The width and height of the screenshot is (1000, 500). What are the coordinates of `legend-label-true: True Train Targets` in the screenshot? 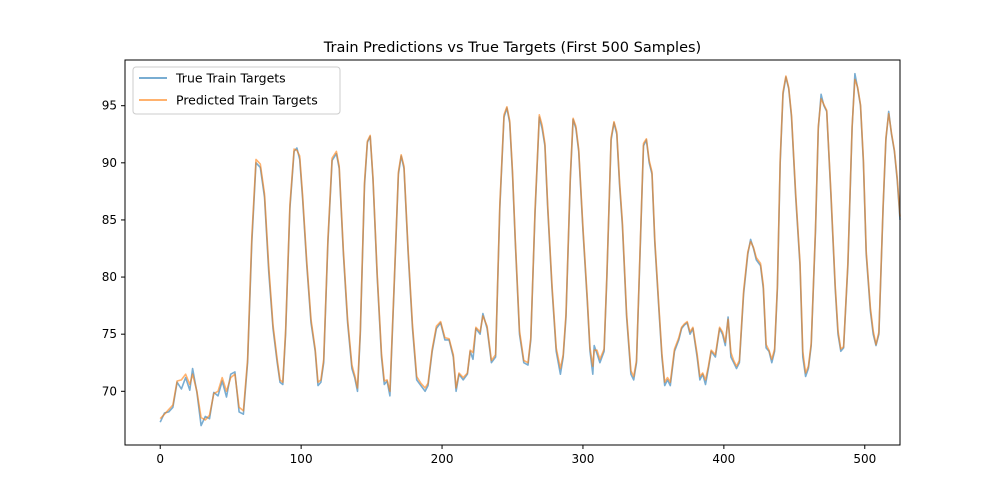 It's located at (230, 78).